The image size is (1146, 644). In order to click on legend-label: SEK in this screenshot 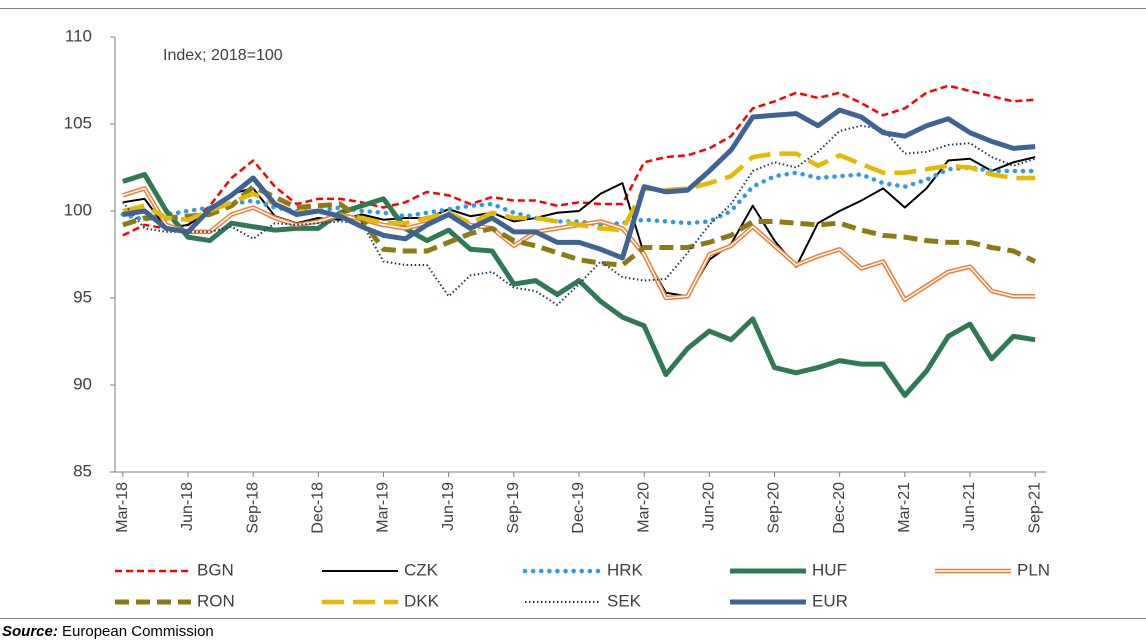, I will do `click(624, 600)`.